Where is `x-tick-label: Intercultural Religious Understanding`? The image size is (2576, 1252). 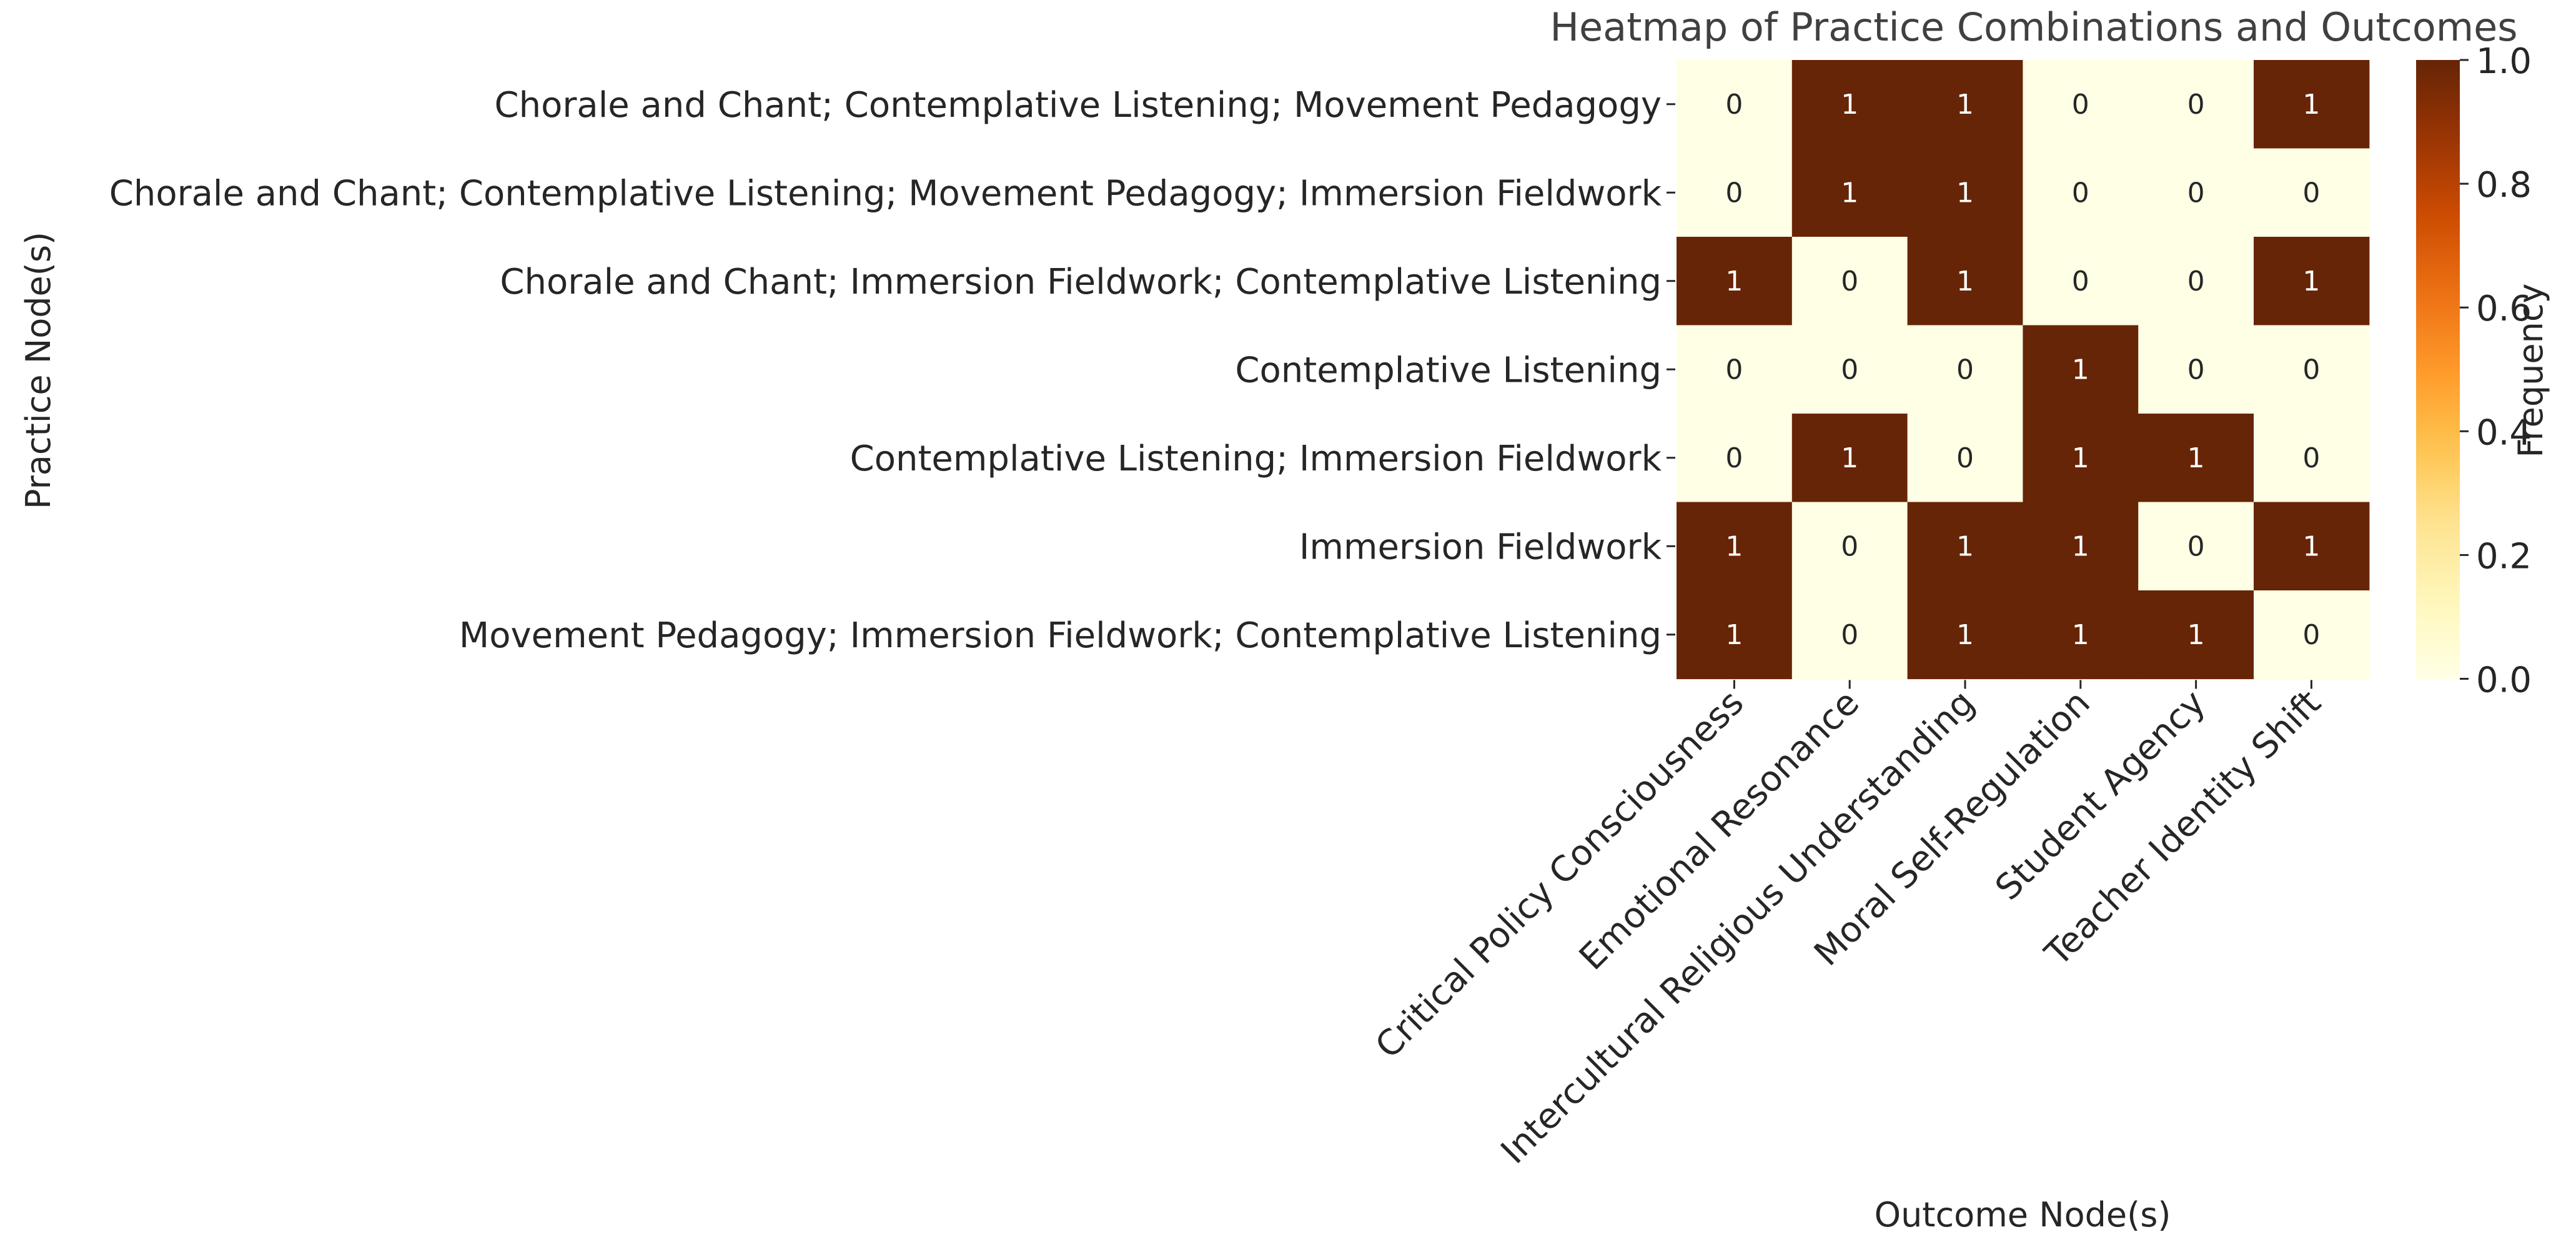 x-tick-label: Intercultural Religious Understanding is located at coordinates (1738, 926).